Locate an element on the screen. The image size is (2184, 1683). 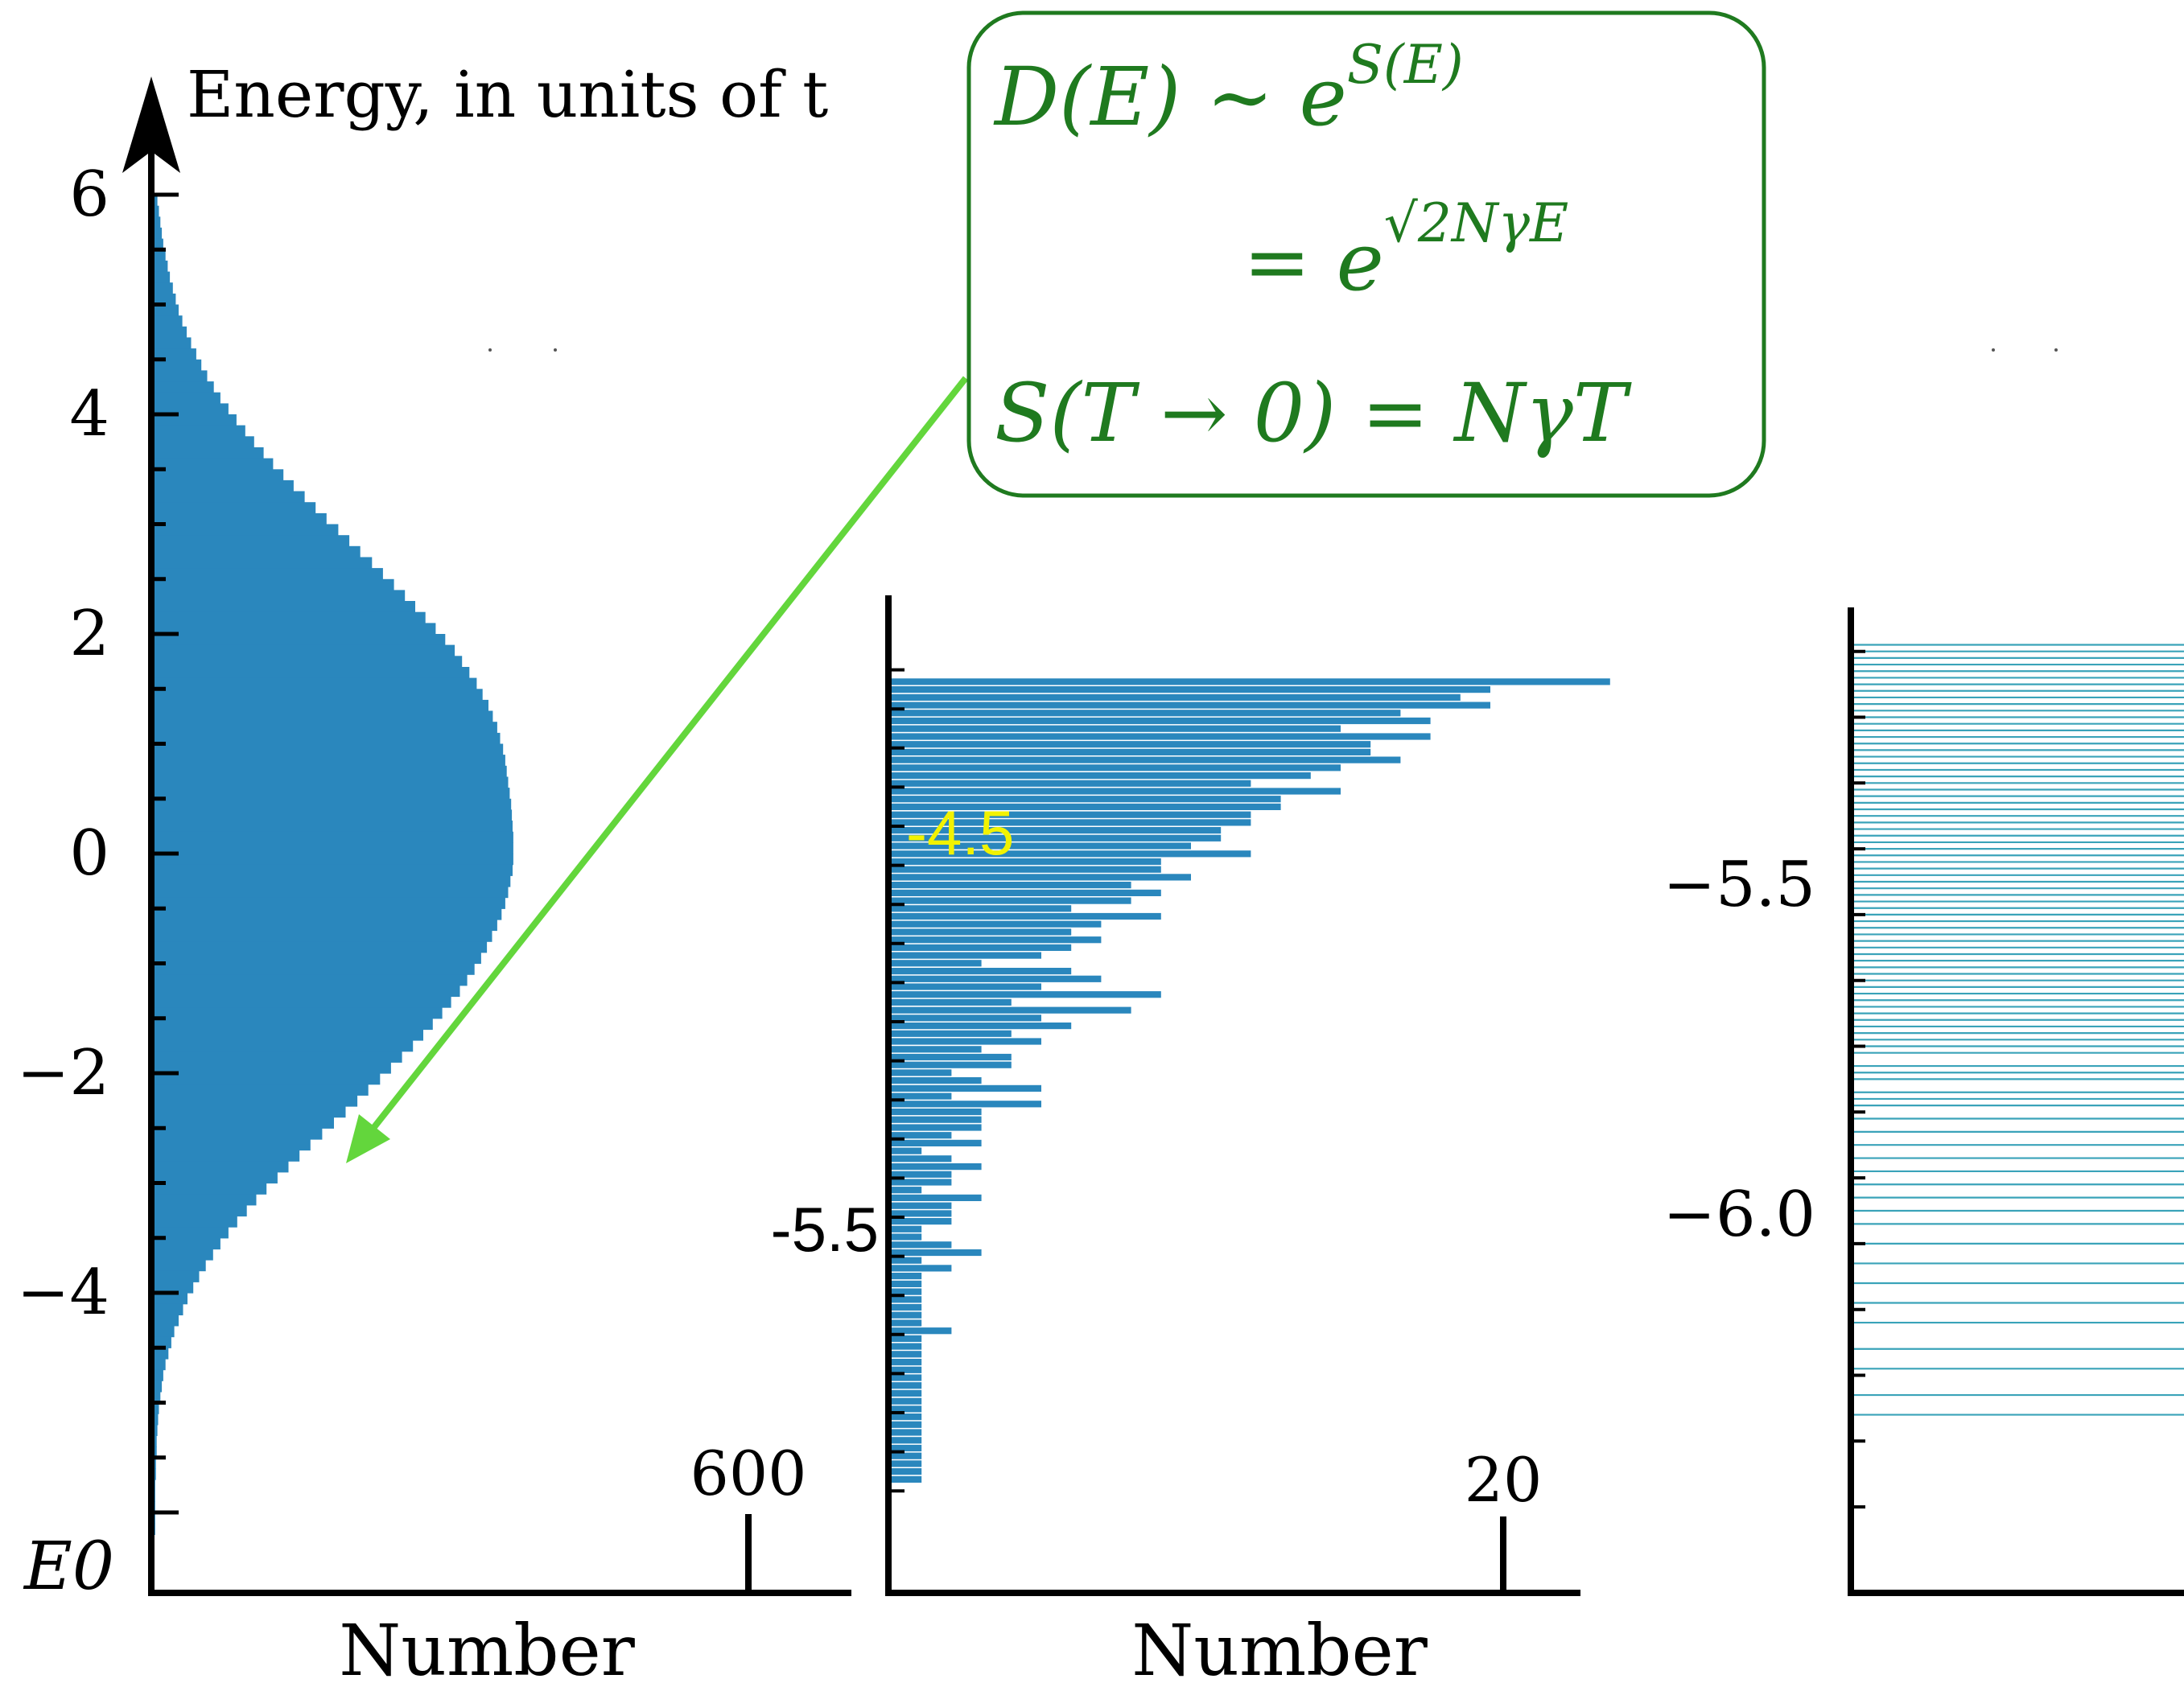
full-spectrum-x-label: Number is located at coordinates (488, 1646).